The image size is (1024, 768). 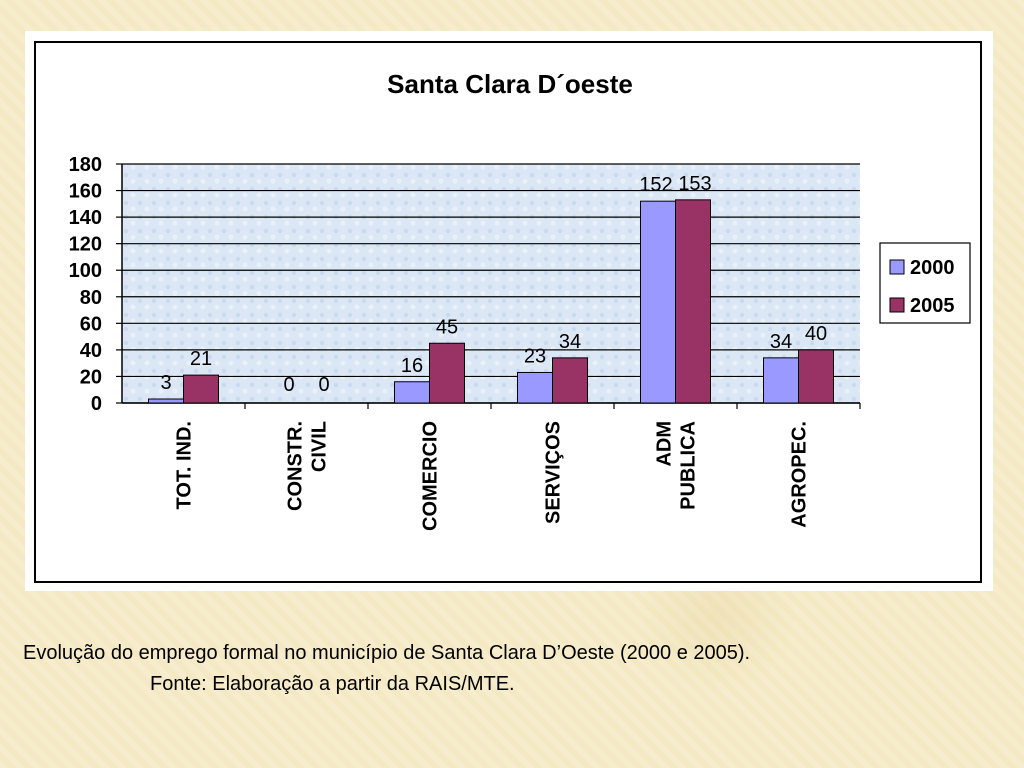 What do you see at coordinates (412, 366) in the screenshot?
I see `data-label: 16` at bounding box center [412, 366].